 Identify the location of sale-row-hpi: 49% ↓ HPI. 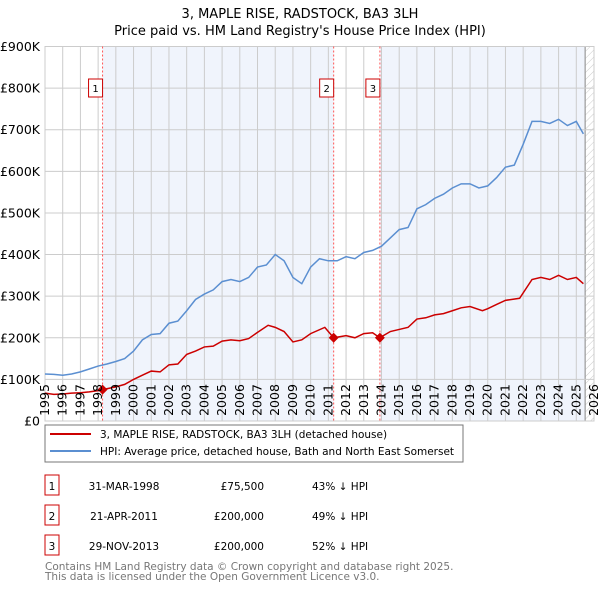
(340, 517).